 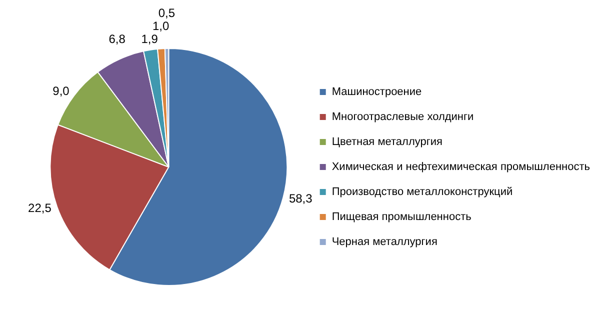 What do you see at coordinates (40, 208) in the screenshot?
I see `data-label: 22,5` at bounding box center [40, 208].